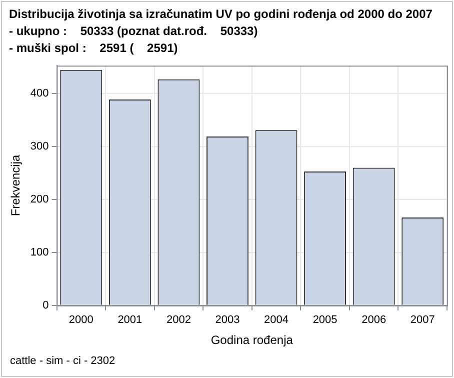  Describe the element at coordinates (45, 305) in the screenshot. I see `y-tick-label: 0` at that location.